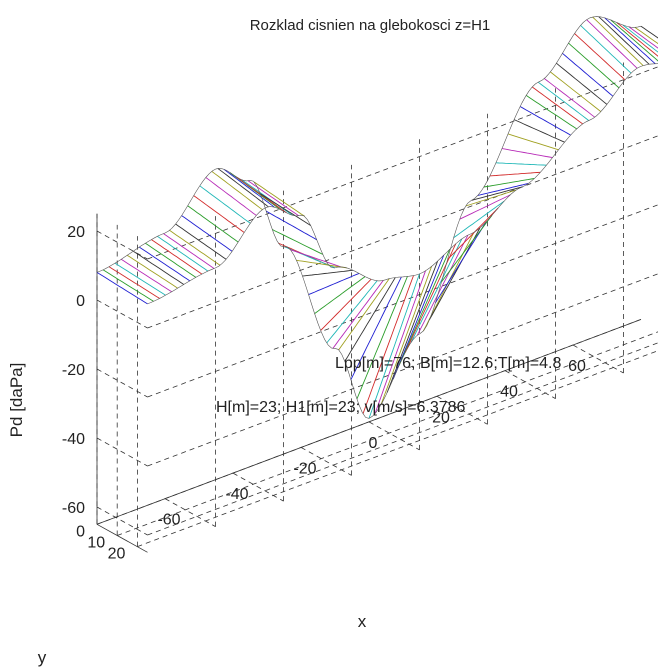 The width and height of the screenshot is (658, 670). What do you see at coordinates (80, 301) in the screenshot?
I see `z-tick-label: 0` at bounding box center [80, 301].